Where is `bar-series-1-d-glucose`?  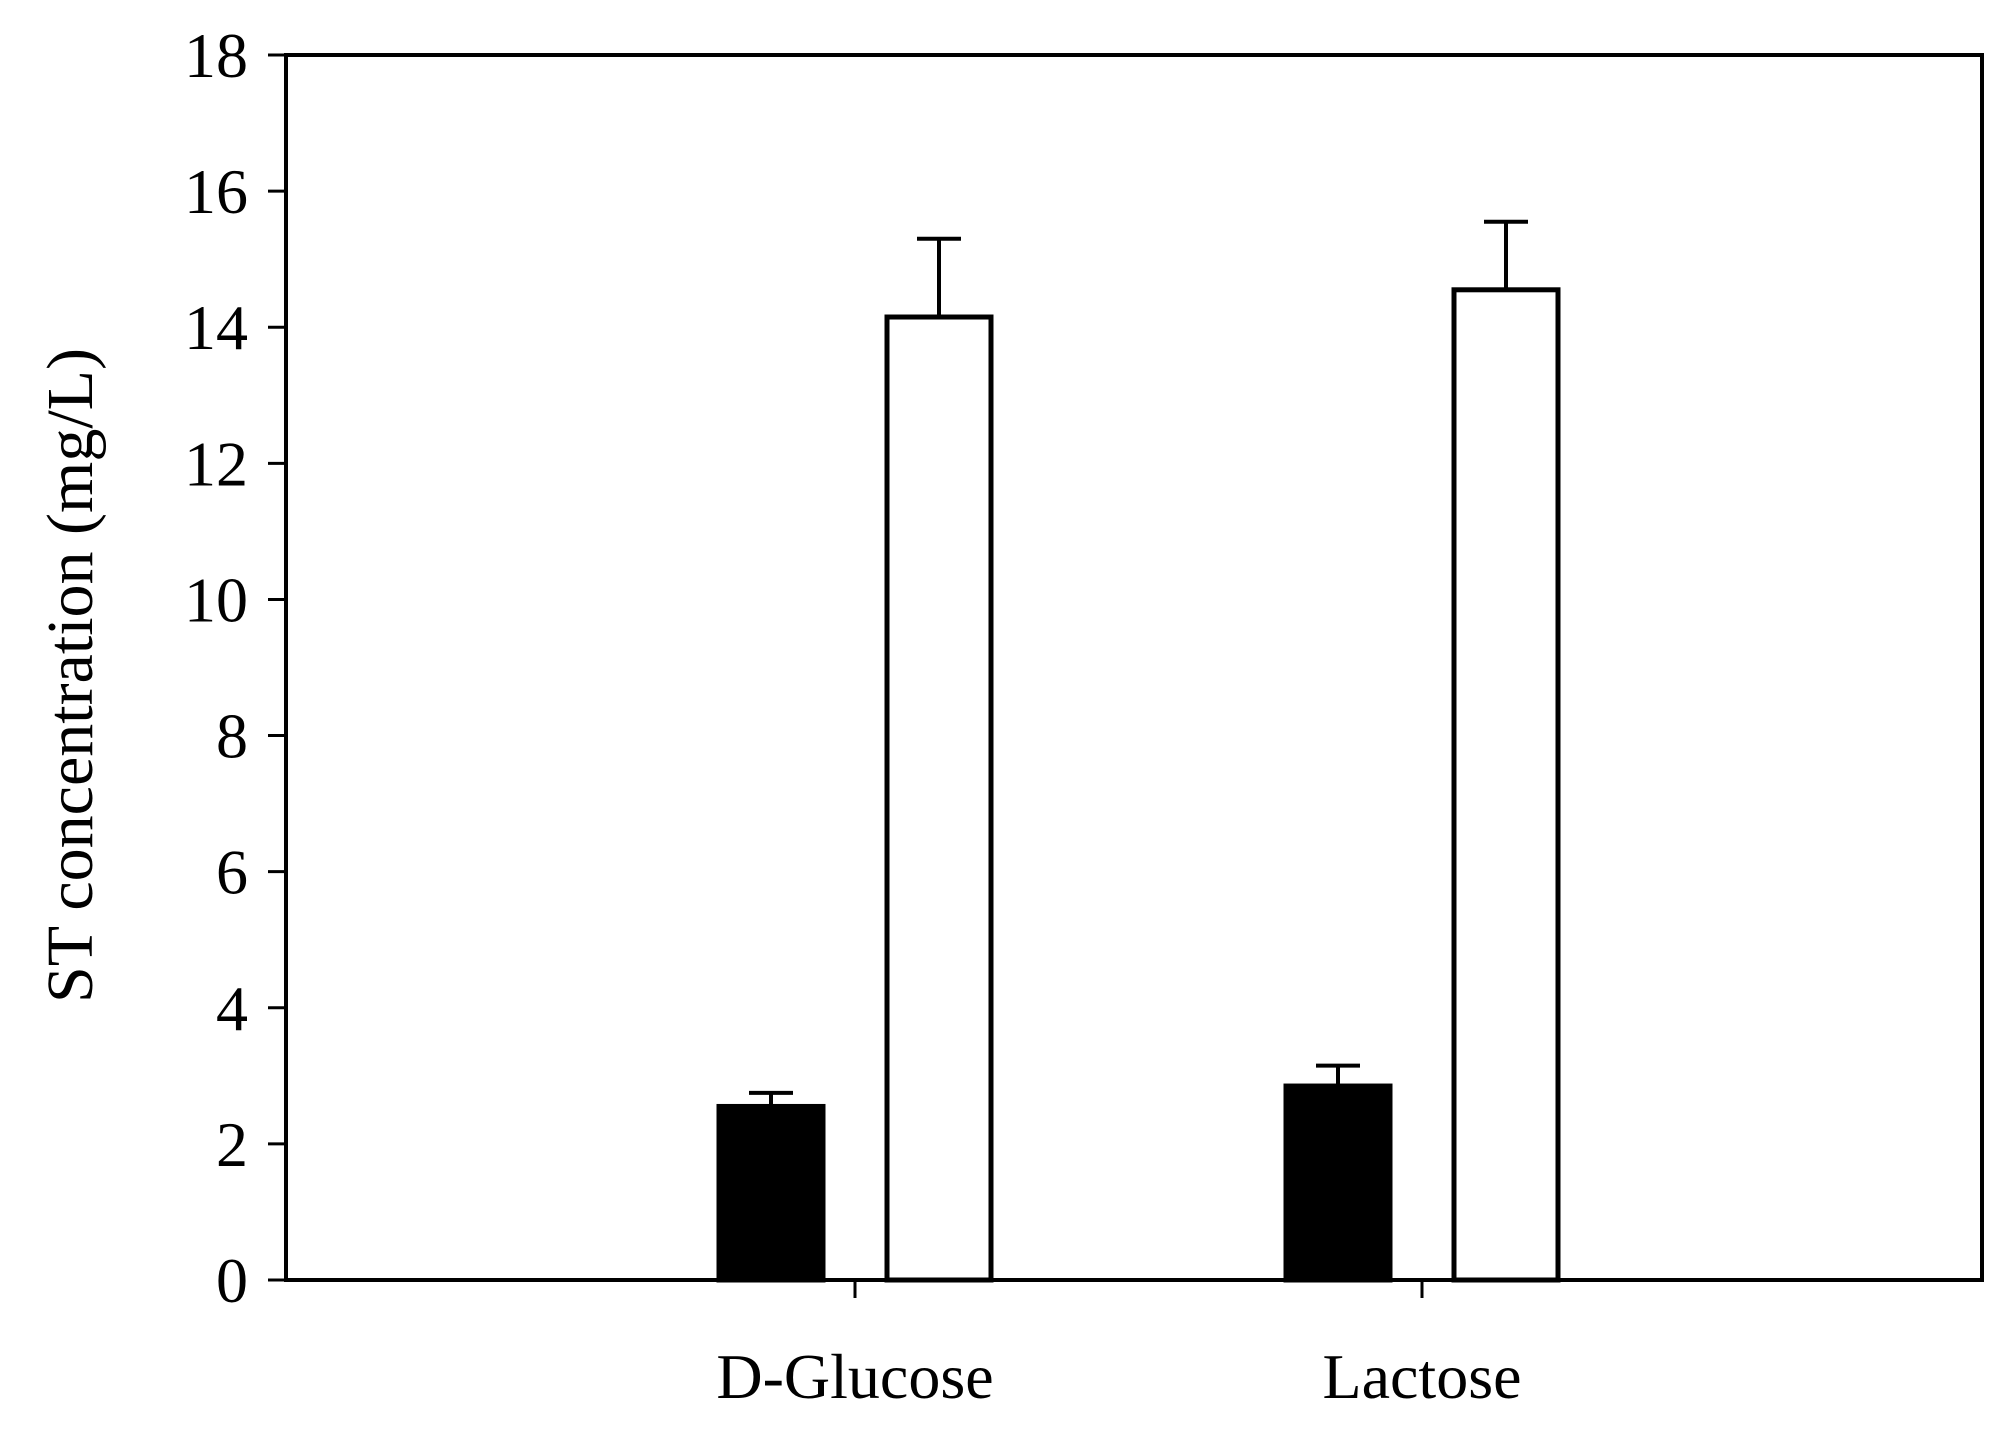
bar-series-1-d-glucose is located at coordinates (771, 1193).